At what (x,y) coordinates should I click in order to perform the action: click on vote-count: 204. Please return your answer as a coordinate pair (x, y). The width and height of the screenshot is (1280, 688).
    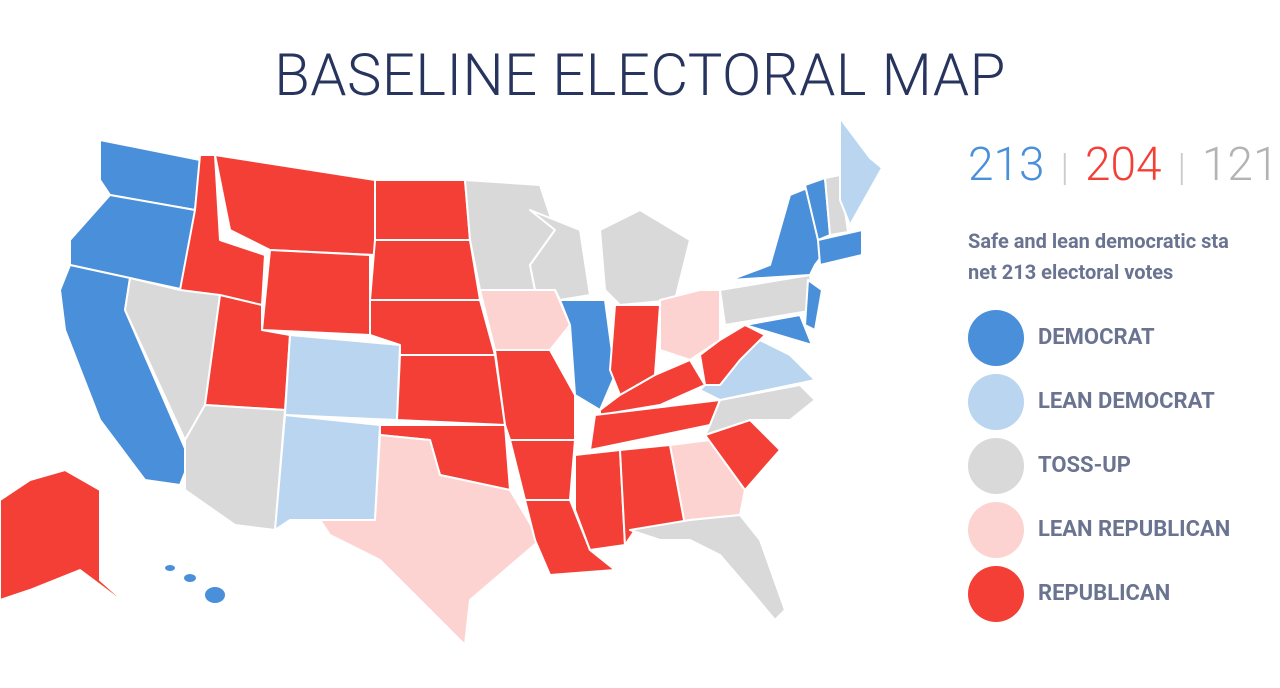
    Looking at the image, I should click on (1123, 165).